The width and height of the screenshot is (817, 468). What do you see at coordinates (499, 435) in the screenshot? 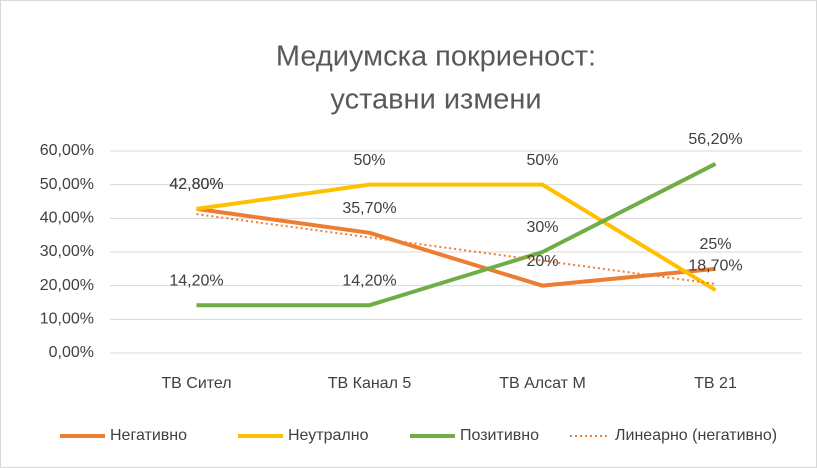
I see `legend-label: Позитивно` at bounding box center [499, 435].